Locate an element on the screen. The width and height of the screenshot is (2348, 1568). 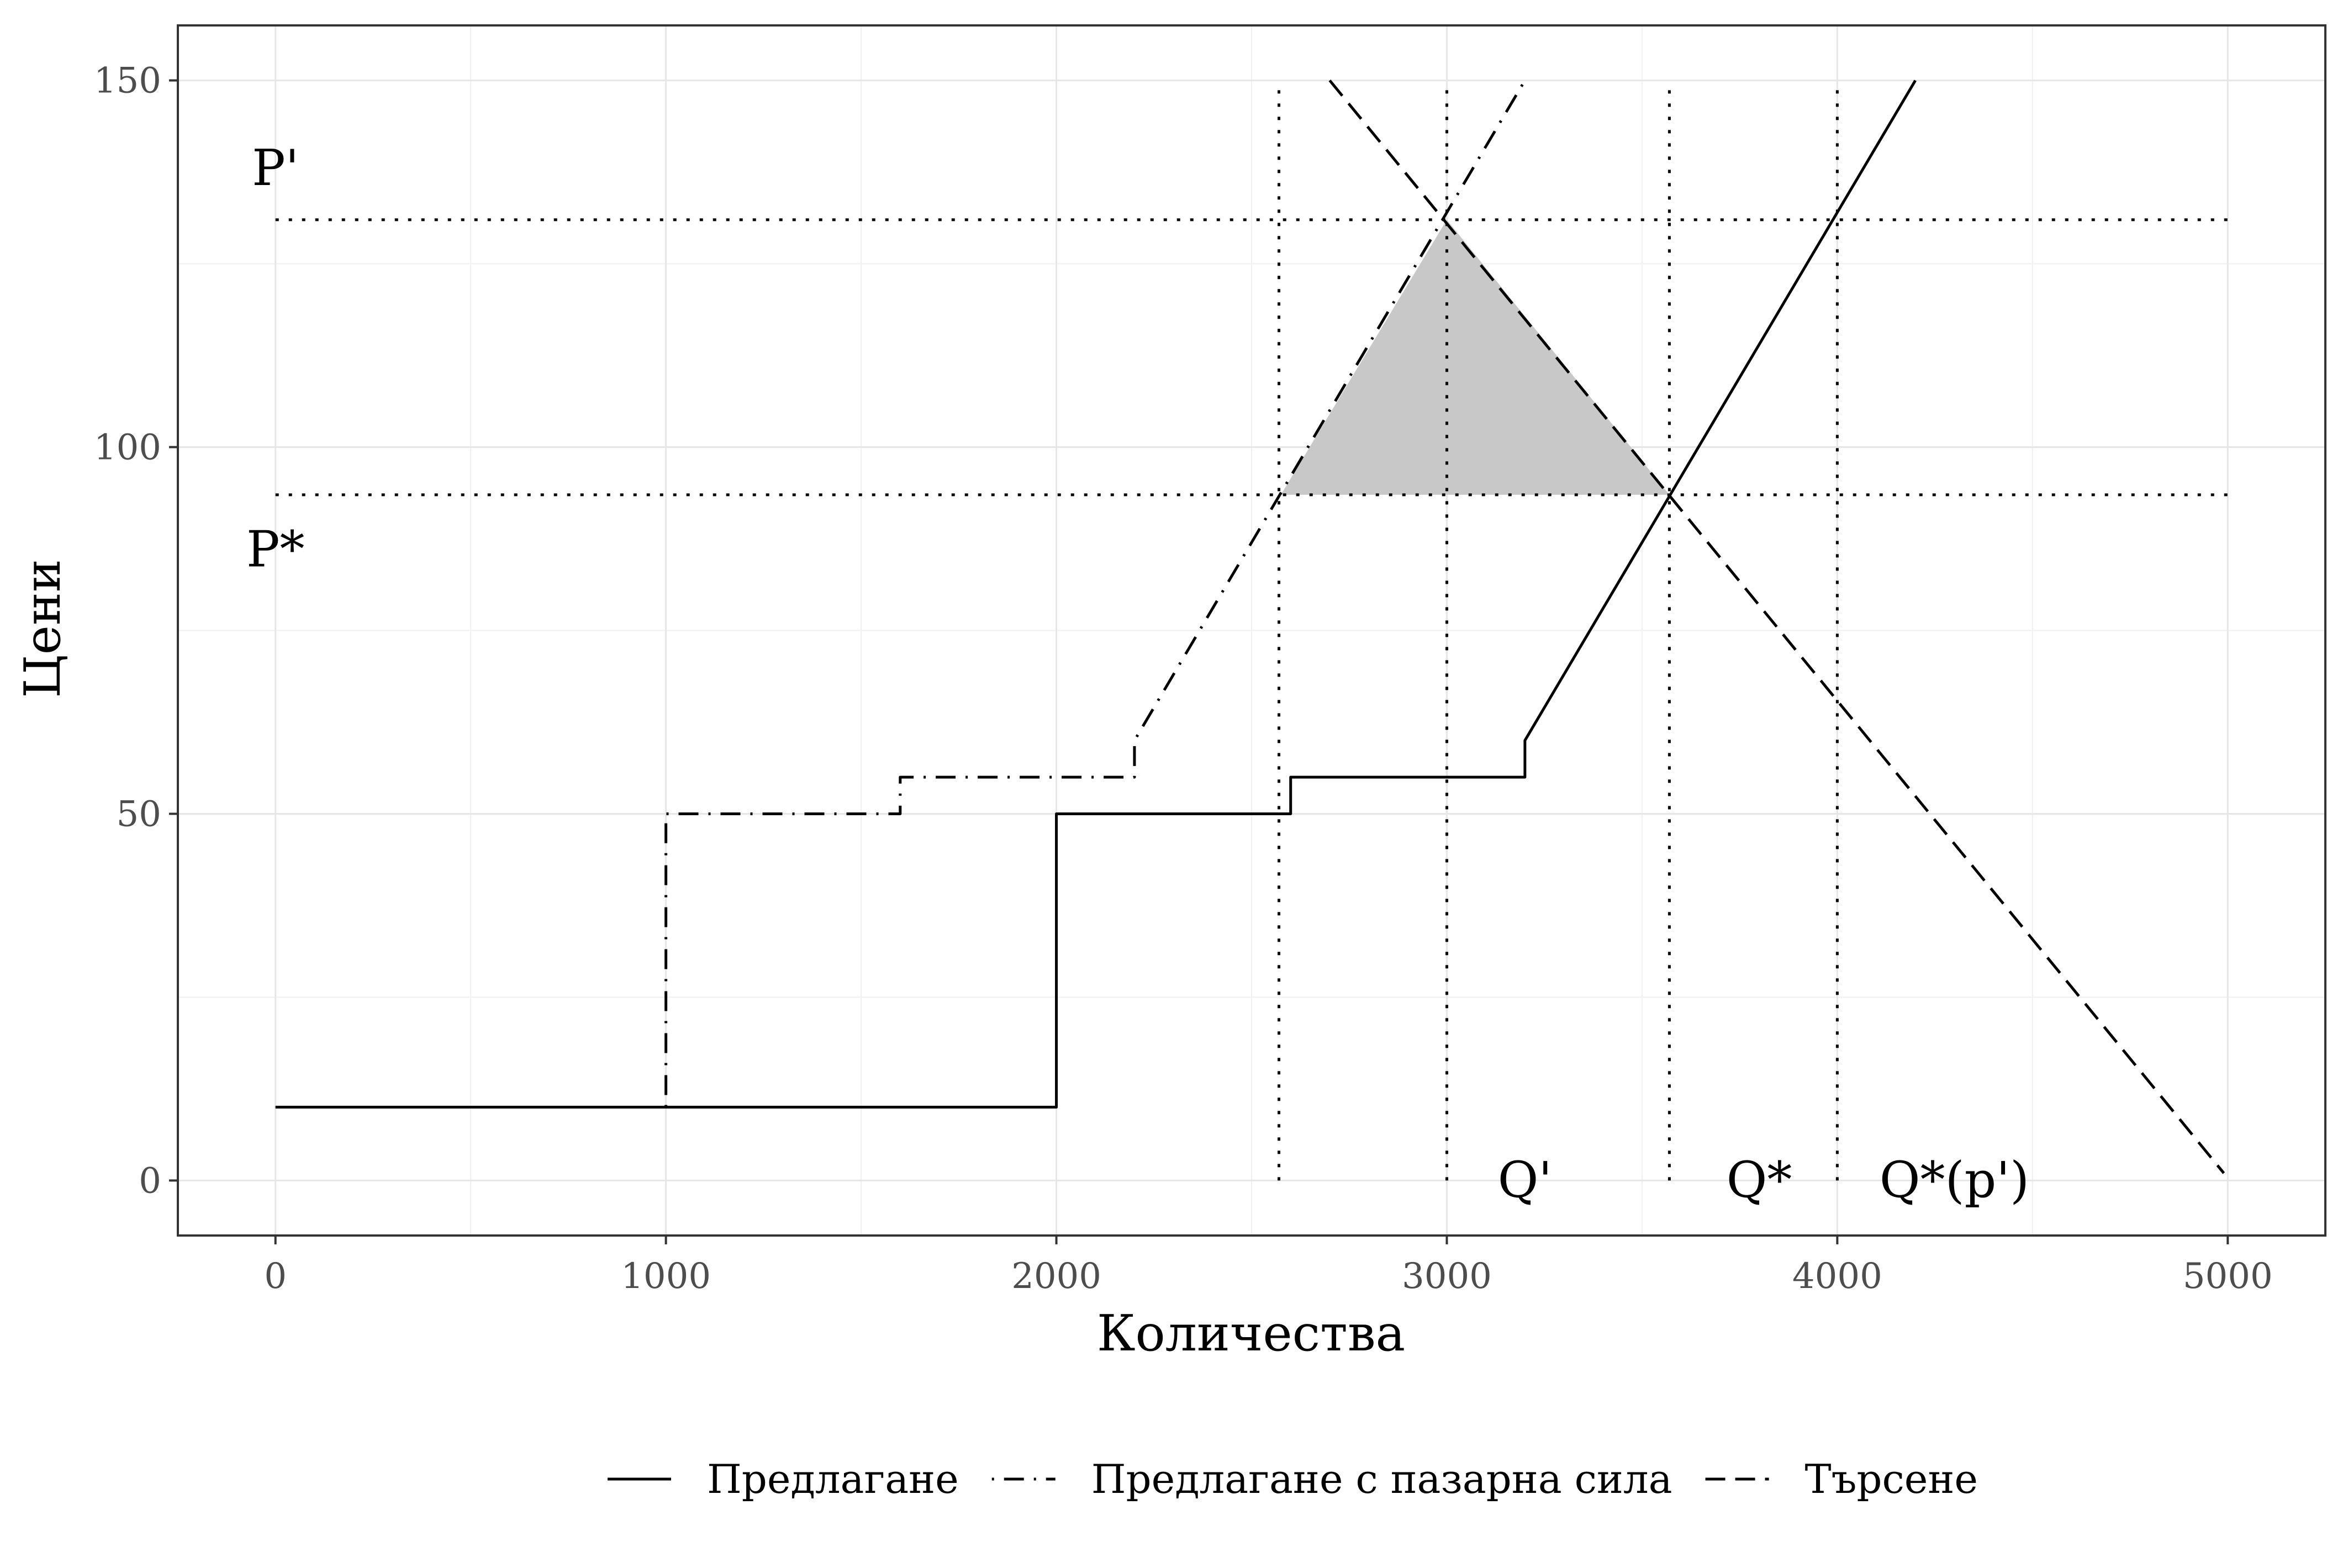
y-tick-label: 0 is located at coordinates (150, 1180).